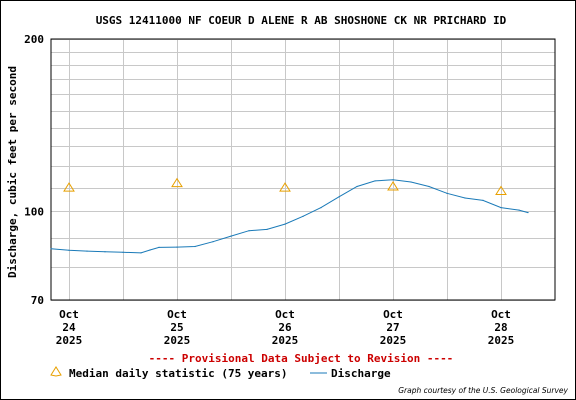 The width and height of the screenshot is (576, 400). What do you see at coordinates (12, 172) in the screenshot?
I see `y-axis-label: Discharge, cubic feet per second` at bounding box center [12, 172].